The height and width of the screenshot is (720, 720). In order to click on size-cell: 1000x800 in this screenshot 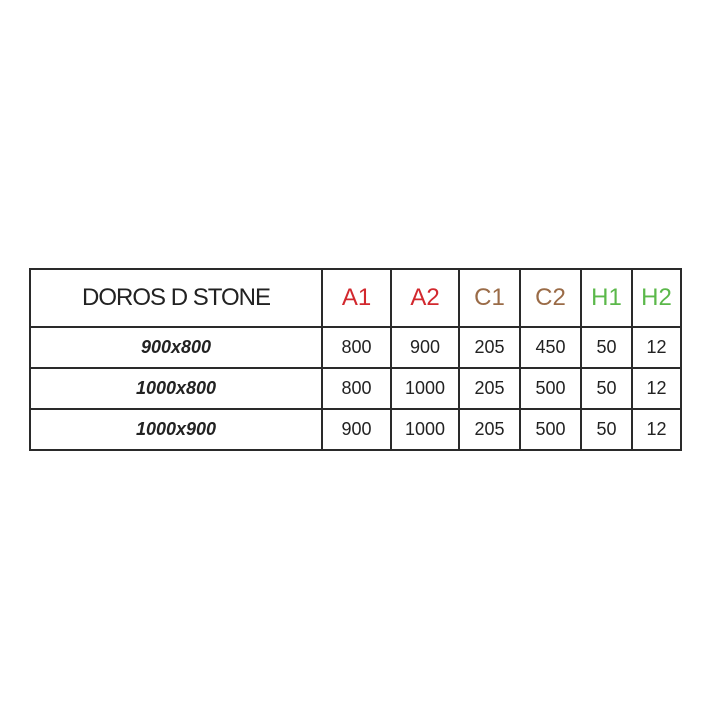, I will do `click(176, 388)`.